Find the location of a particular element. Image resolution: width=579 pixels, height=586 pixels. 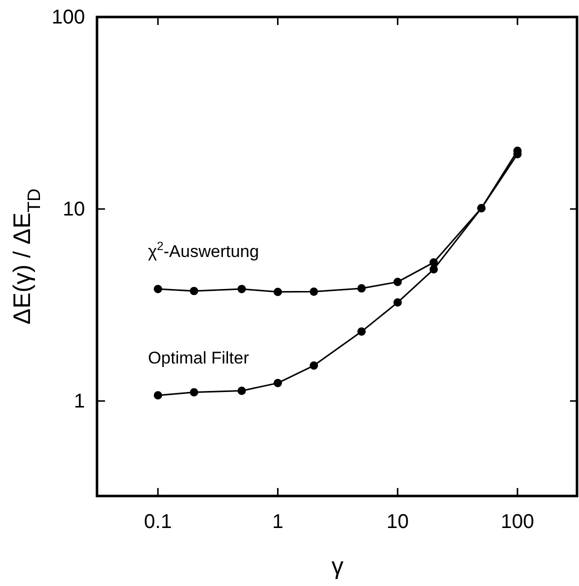

x-tick-label: 100 is located at coordinates (517, 522).